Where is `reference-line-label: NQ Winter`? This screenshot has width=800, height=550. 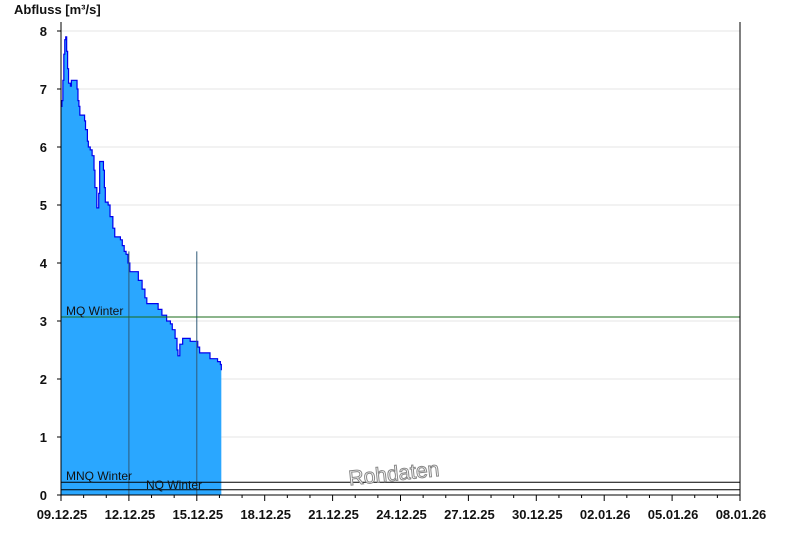
reference-line-label: NQ Winter is located at coordinates (174, 485).